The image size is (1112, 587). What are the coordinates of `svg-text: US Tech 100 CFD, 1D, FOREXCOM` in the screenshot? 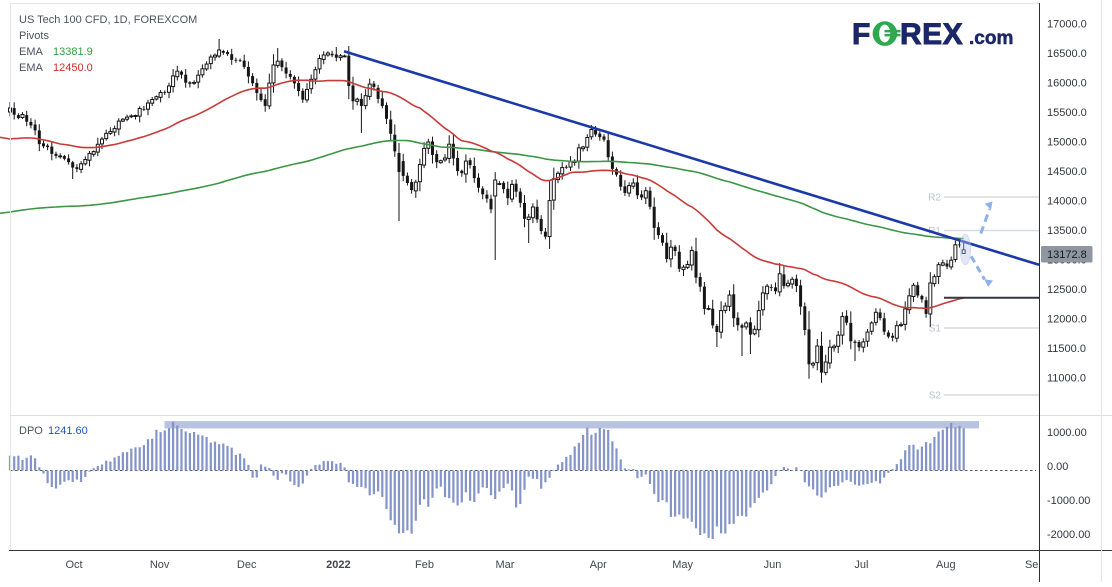 It's located at (108, 20).